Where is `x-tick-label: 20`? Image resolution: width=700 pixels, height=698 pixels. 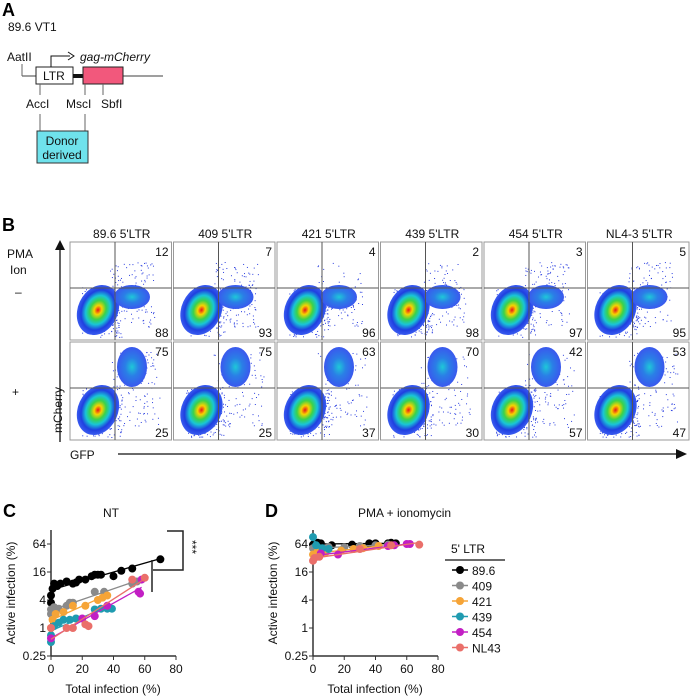
x-tick-label: 20 is located at coordinates (345, 669).